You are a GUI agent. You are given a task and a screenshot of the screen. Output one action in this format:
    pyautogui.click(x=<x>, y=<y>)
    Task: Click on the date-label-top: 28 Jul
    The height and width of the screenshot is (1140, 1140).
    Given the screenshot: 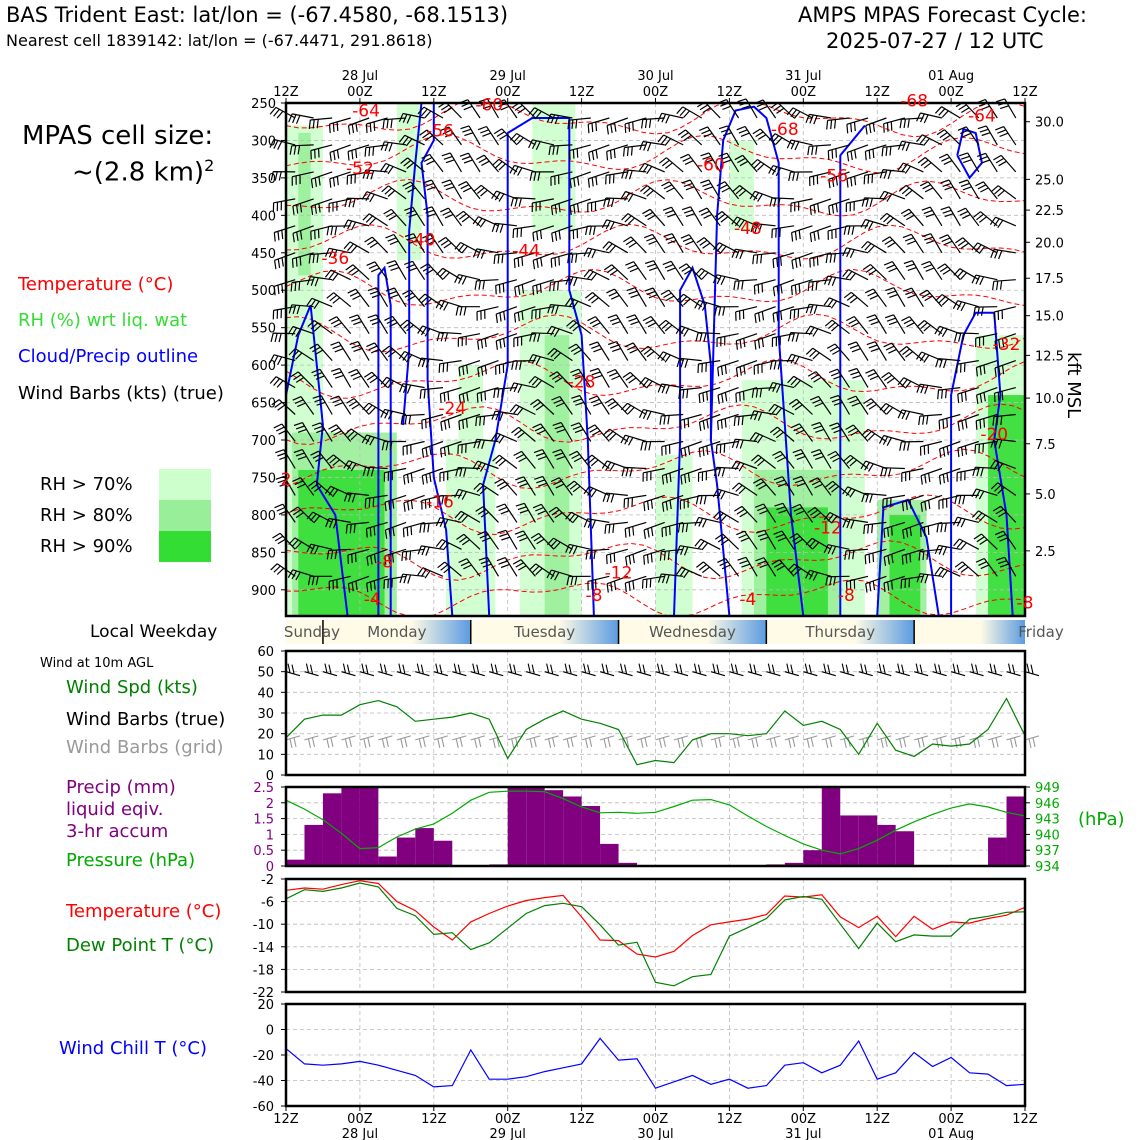 What is the action you would take?
    pyautogui.click(x=360, y=76)
    